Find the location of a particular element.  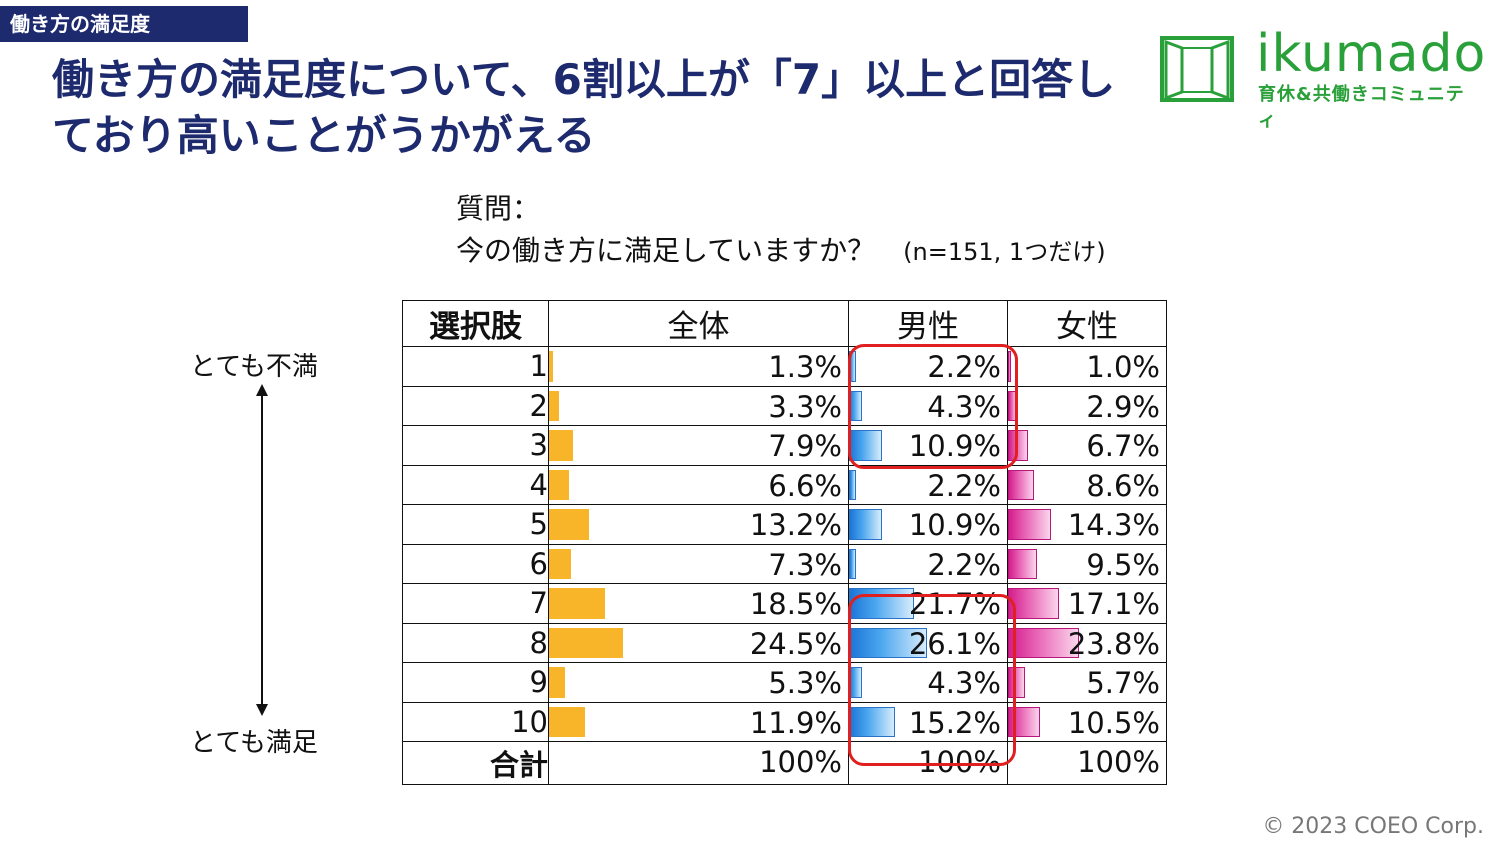

all-cell: 1.3% is located at coordinates (698, 366).